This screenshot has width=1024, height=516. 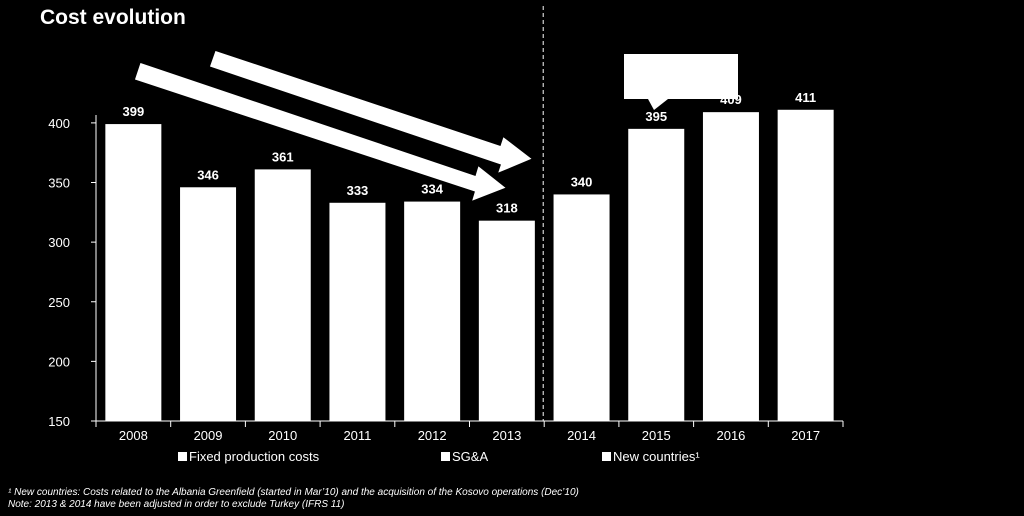 What do you see at coordinates (656, 435) in the screenshot?
I see `x-tick-label-2015: 2015` at bounding box center [656, 435].